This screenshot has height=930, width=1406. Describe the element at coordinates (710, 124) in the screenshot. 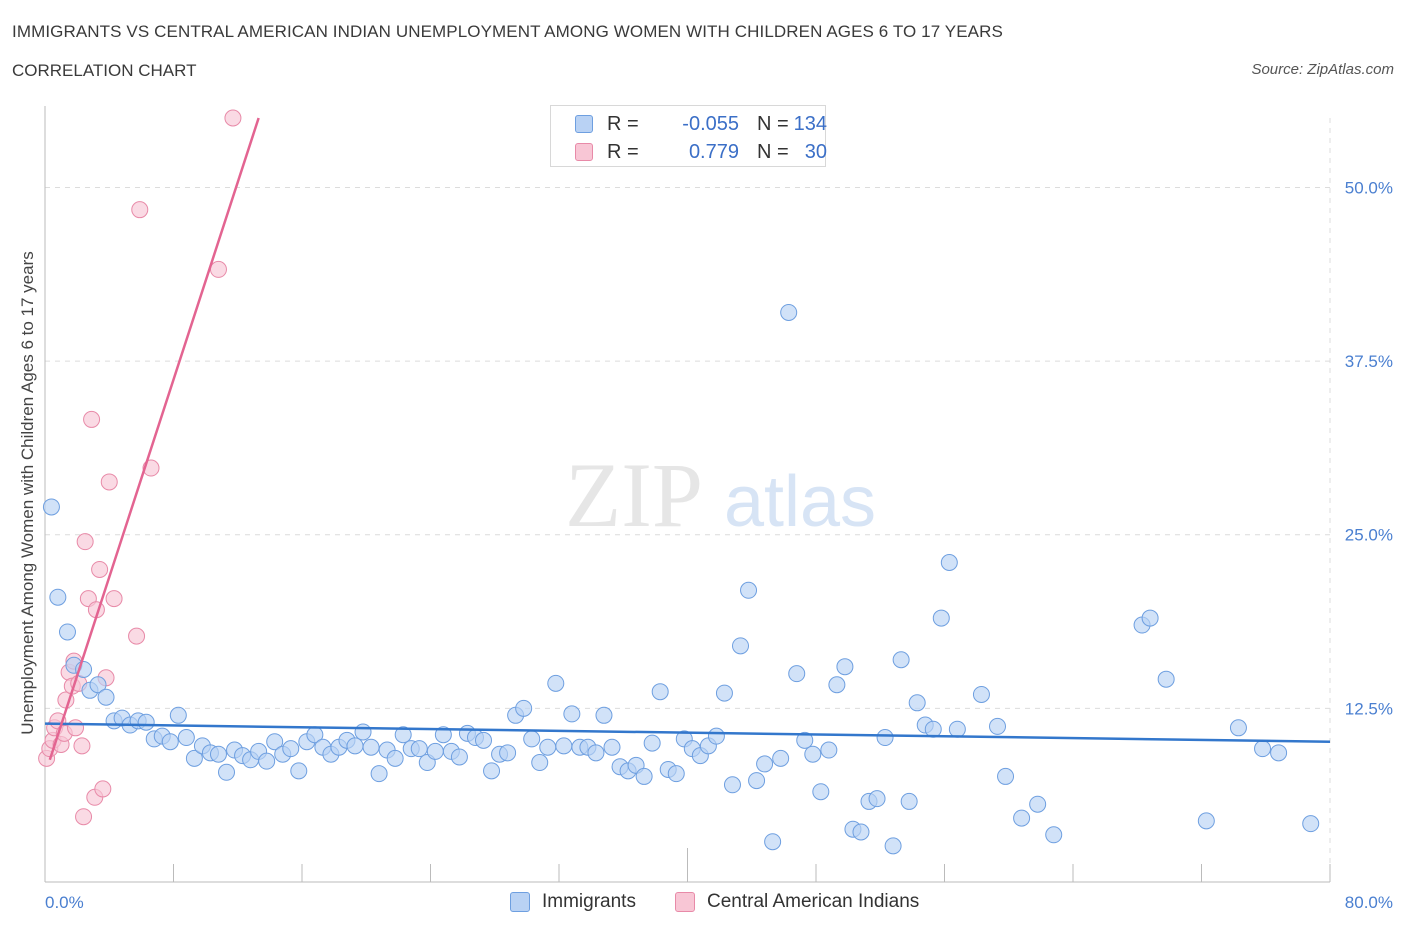

I see `legend-r-value: -0.055` at that location.